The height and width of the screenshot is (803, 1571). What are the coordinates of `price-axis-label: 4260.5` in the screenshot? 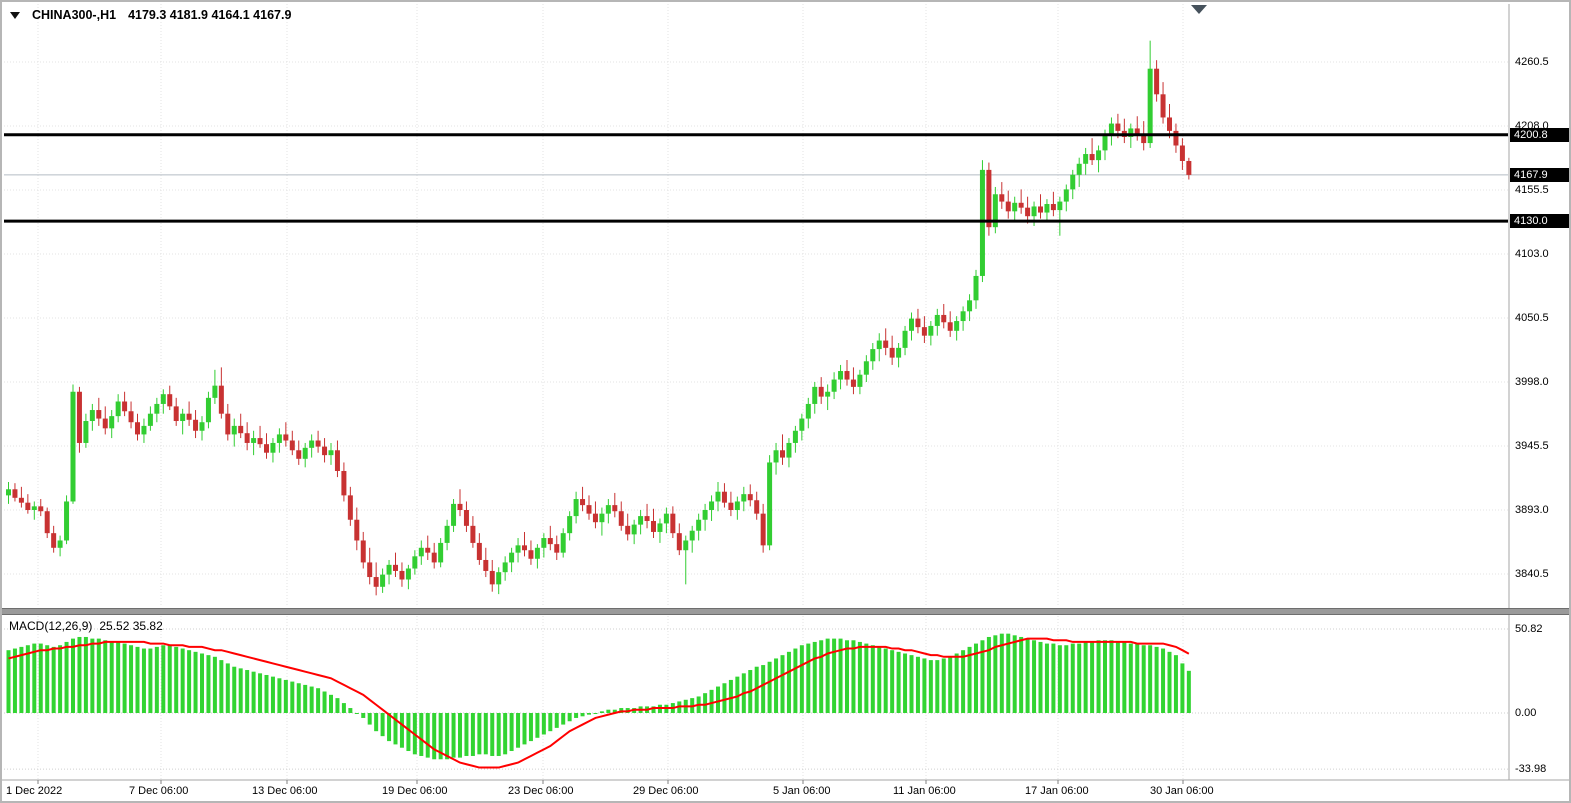 It's located at (1532, 62).